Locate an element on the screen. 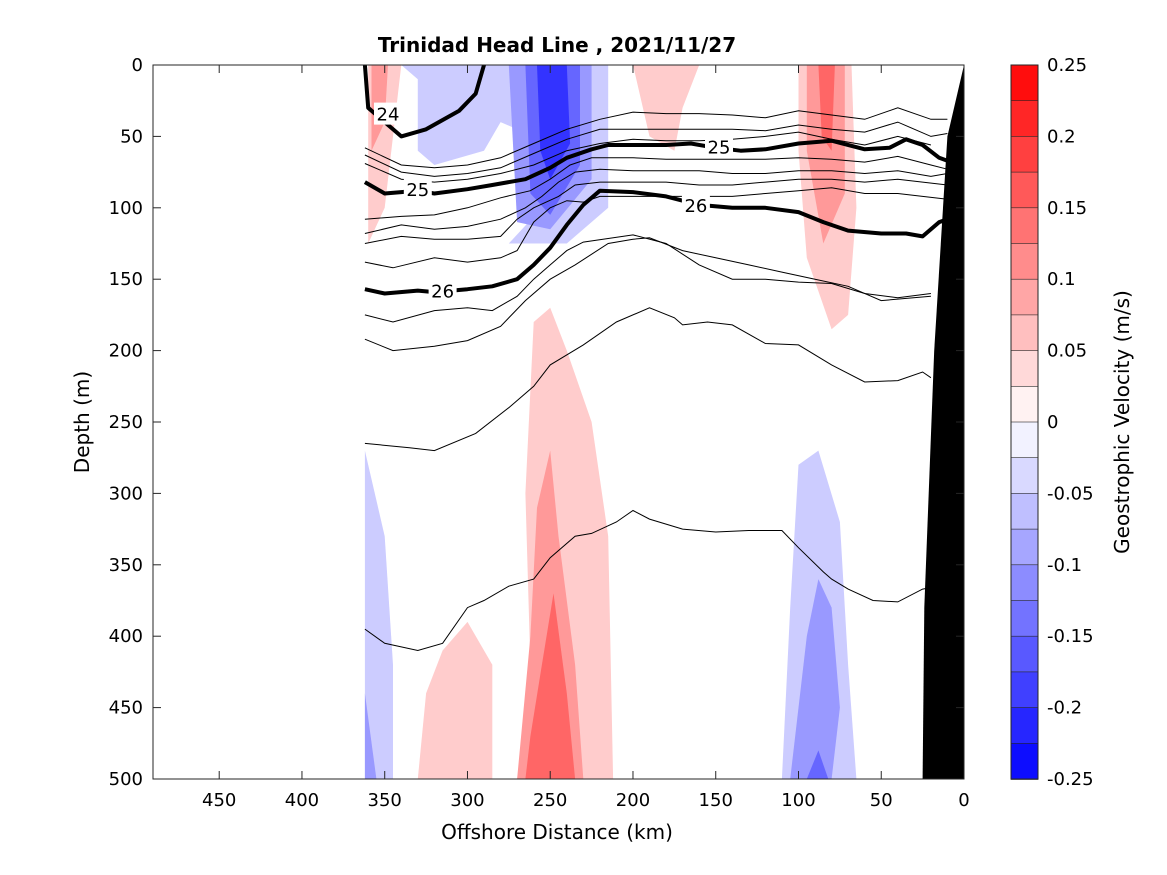 The width and height of the screenshot is (1167, 875). colorbar-tick-label: 0.15 is located at coordinates (1067, 208).